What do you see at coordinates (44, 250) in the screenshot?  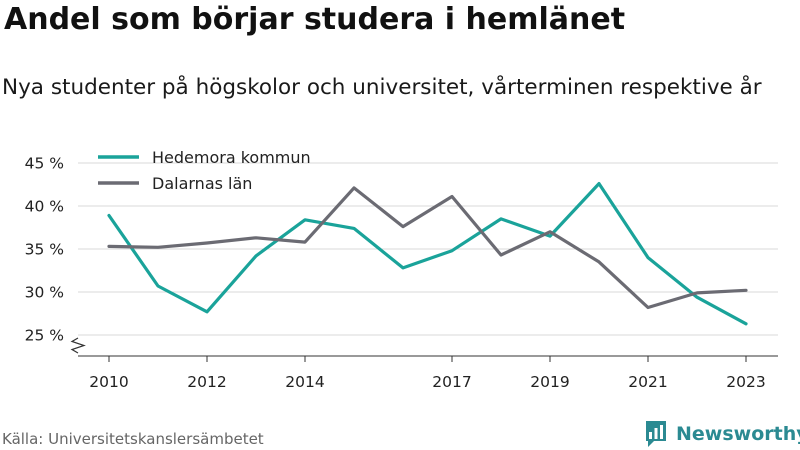 I see `y-tick-label: 35 %` at bounding box center [44, 250].